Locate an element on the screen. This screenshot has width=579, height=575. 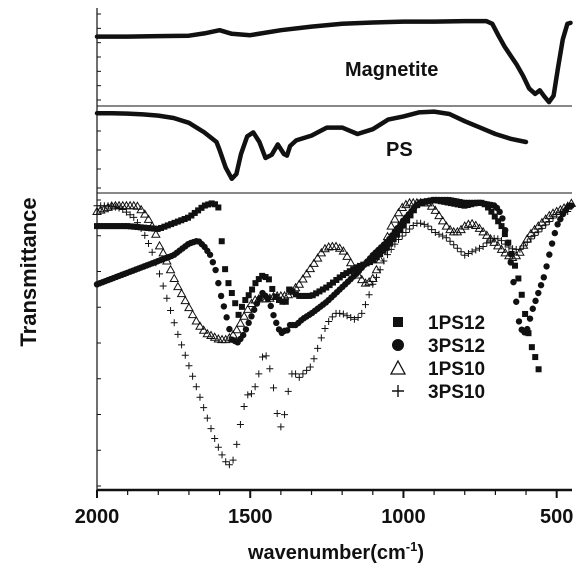
panel-label-ps: PS is located at coordinates (399, 150).